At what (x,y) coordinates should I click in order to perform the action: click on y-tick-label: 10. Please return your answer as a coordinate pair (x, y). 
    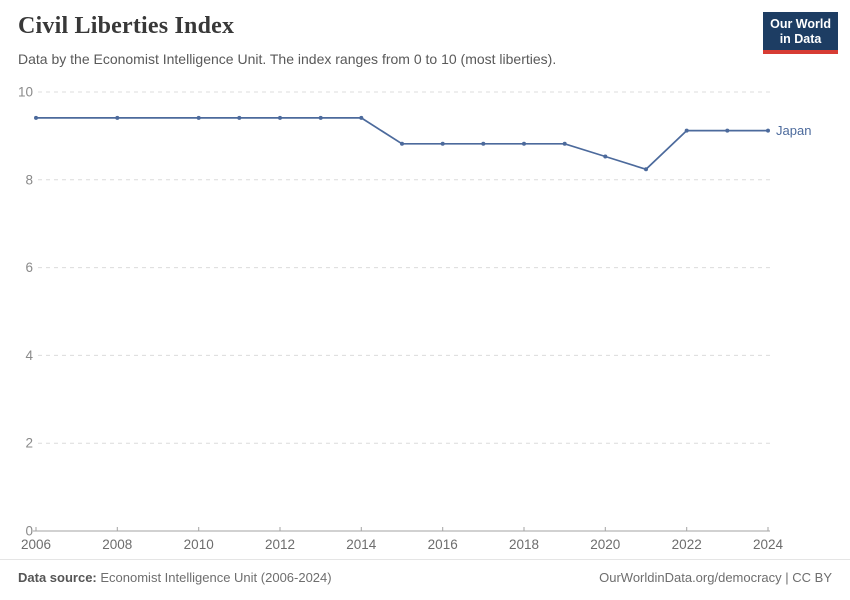
    Looking at the image, I should click on (25, 92).